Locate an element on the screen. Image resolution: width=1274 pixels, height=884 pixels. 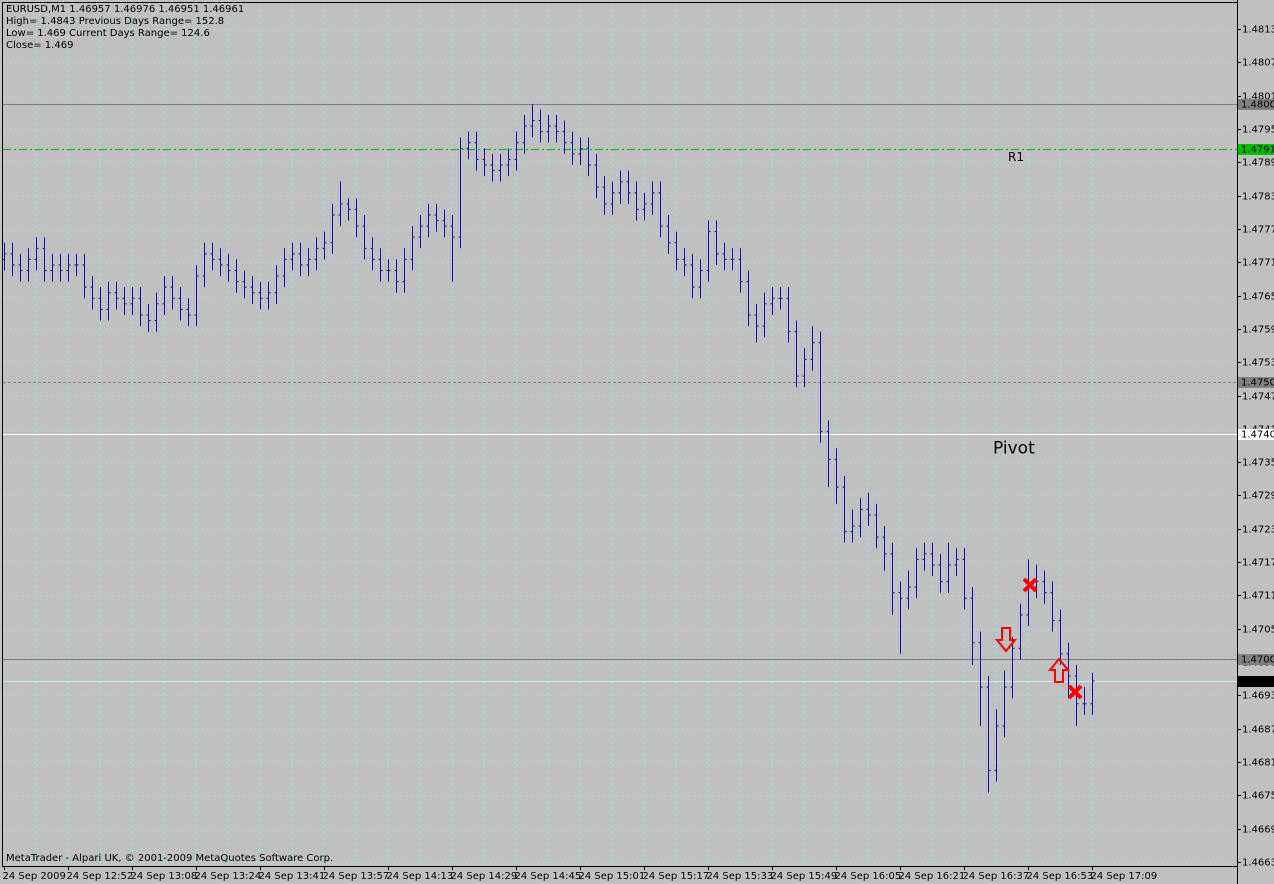
y-tick-label: 1.47835 is located at coordinates (1258, 197).